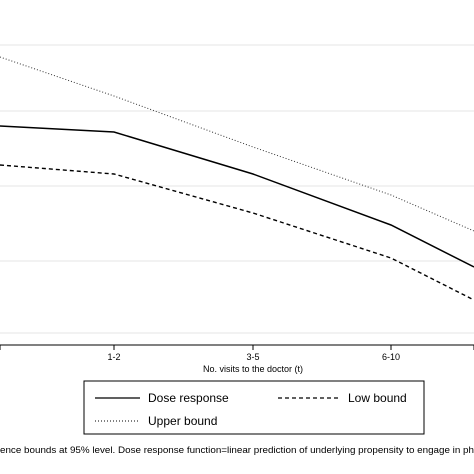  What do you see at coordinates (188, 398) in the screenshot?
I see `legend-label-dose-response: Dose response` at bounding box center [188, 398].